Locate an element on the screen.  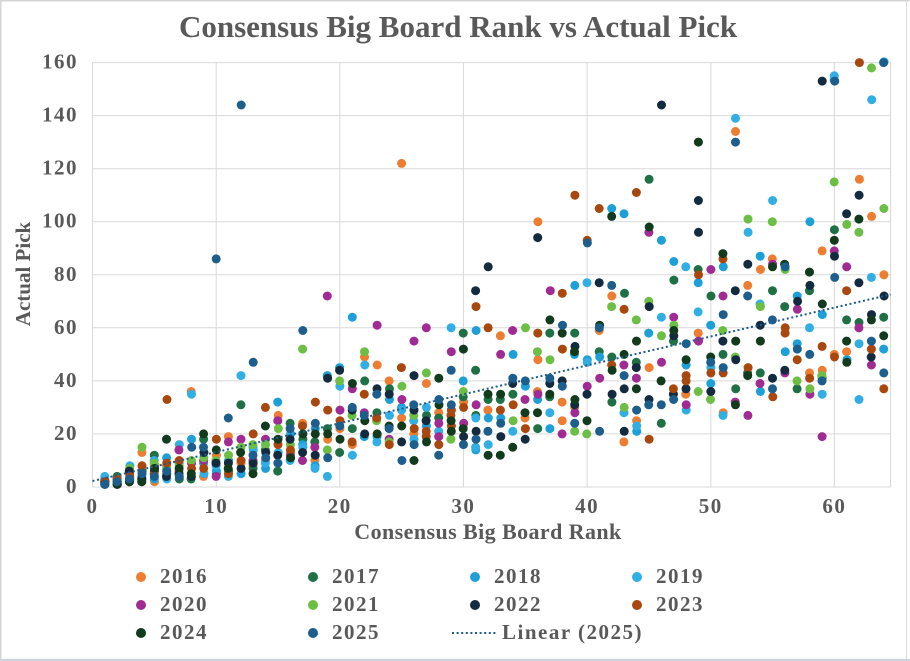
svg-text: 2017 is located at coordinates (356, 576).